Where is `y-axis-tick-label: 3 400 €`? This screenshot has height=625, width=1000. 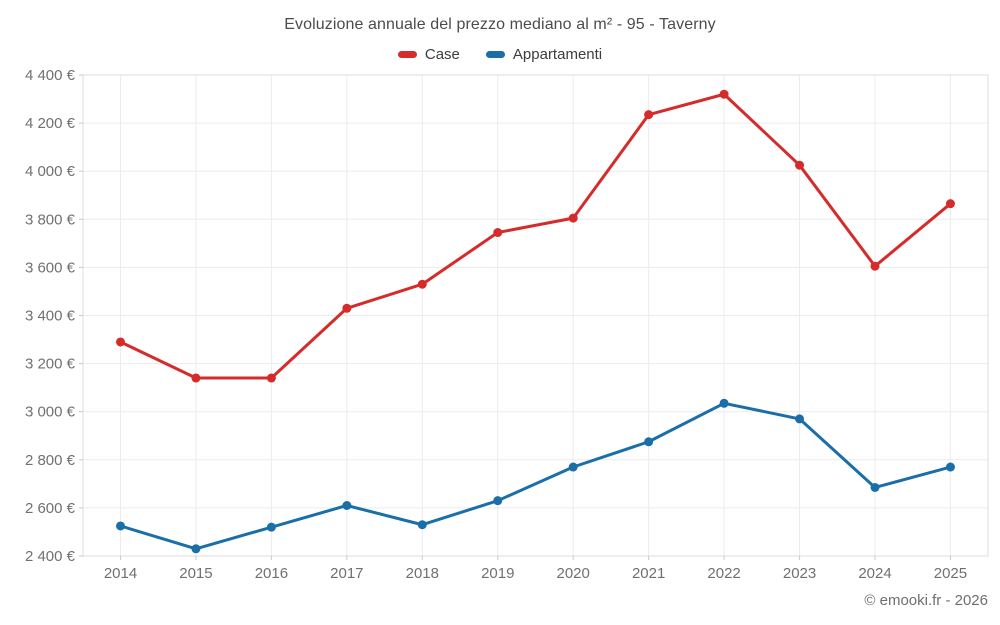
y-axis-tick-label: 3 400 € is located at coordinates (50, 316).